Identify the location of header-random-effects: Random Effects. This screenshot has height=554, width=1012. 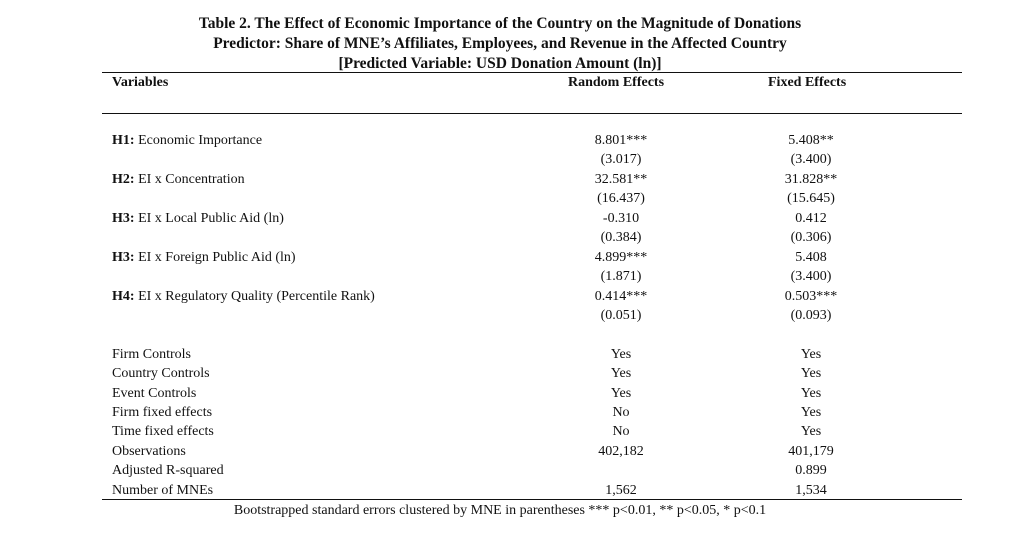
(616, 82).